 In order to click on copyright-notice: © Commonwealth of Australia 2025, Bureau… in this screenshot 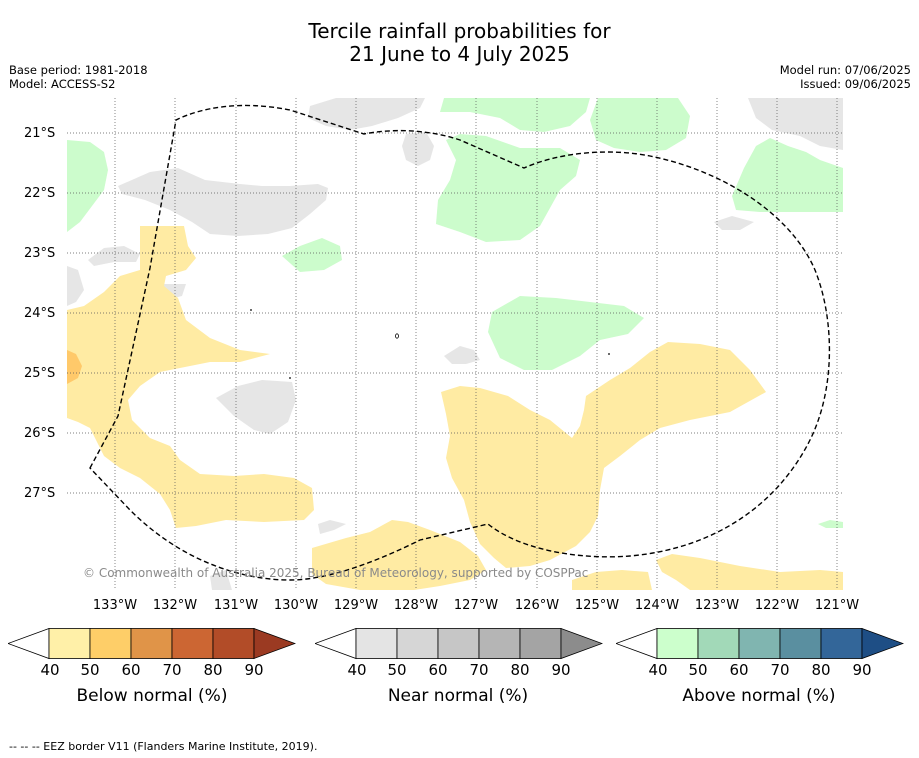, I will do `click(336, 573)`.